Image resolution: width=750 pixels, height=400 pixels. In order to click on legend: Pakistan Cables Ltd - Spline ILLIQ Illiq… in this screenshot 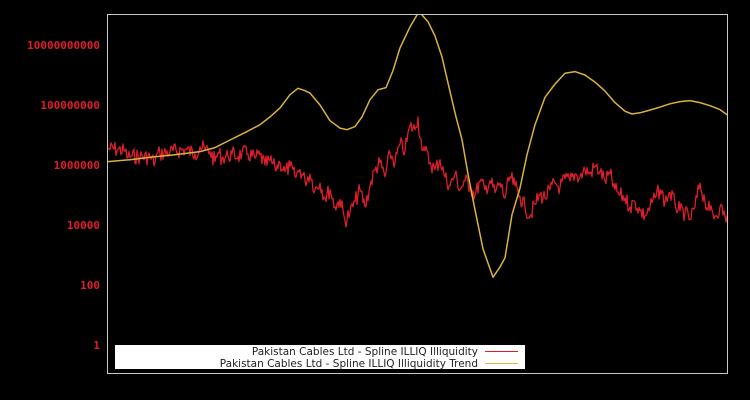, I will do `click(320, 357)`.